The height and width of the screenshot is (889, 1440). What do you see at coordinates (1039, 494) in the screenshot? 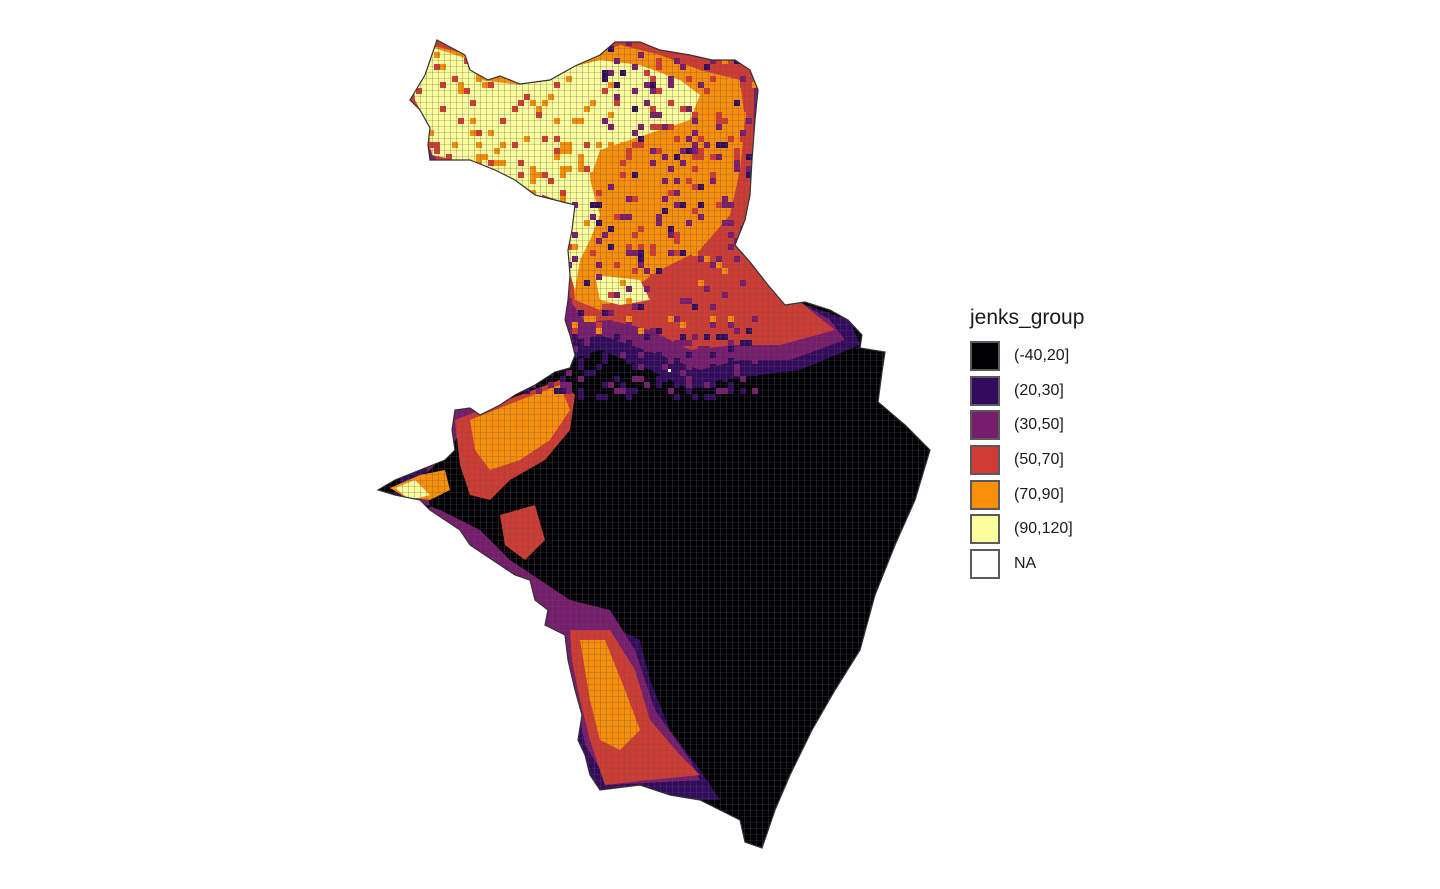
I see `legend-label: (70,90]` at bounding box center [1039, 494].